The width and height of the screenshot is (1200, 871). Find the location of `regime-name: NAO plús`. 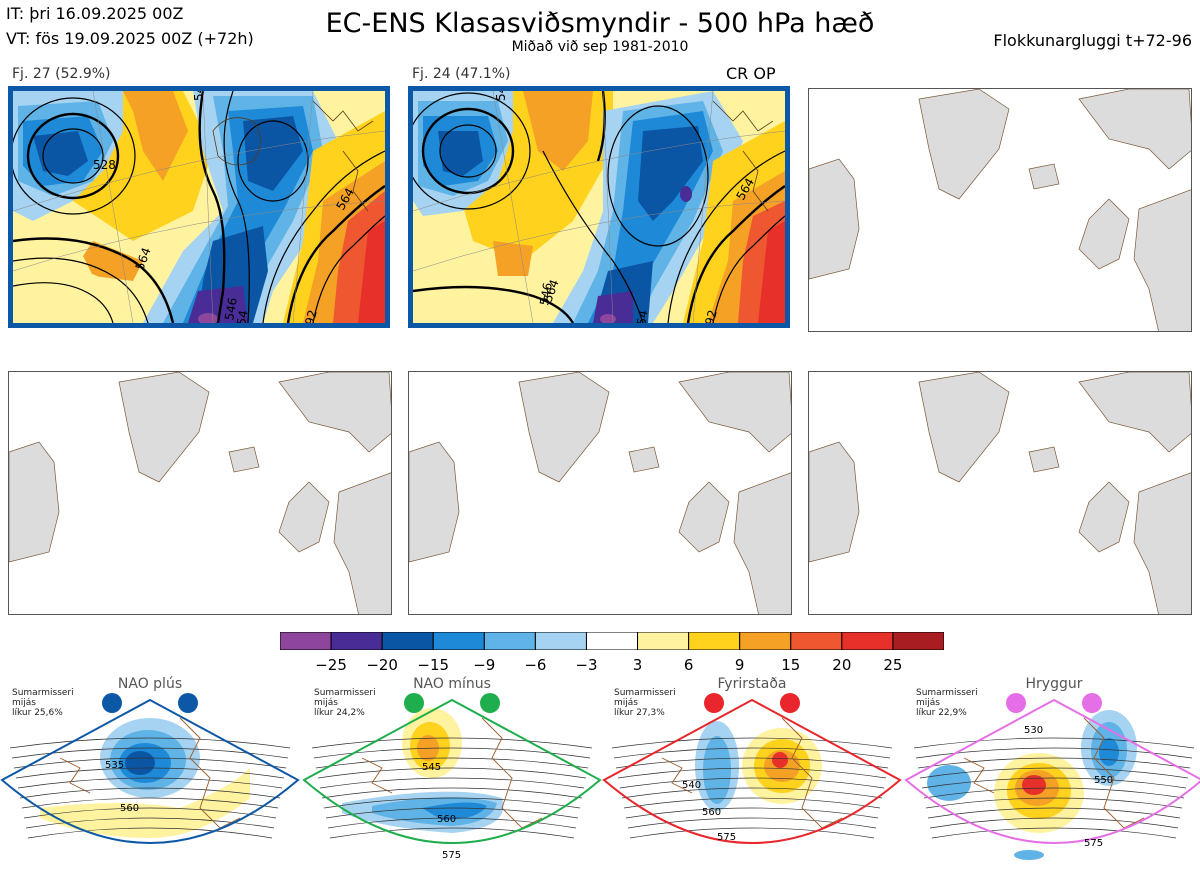

regime-name: NAO plús is located at coordinates (150, 684).